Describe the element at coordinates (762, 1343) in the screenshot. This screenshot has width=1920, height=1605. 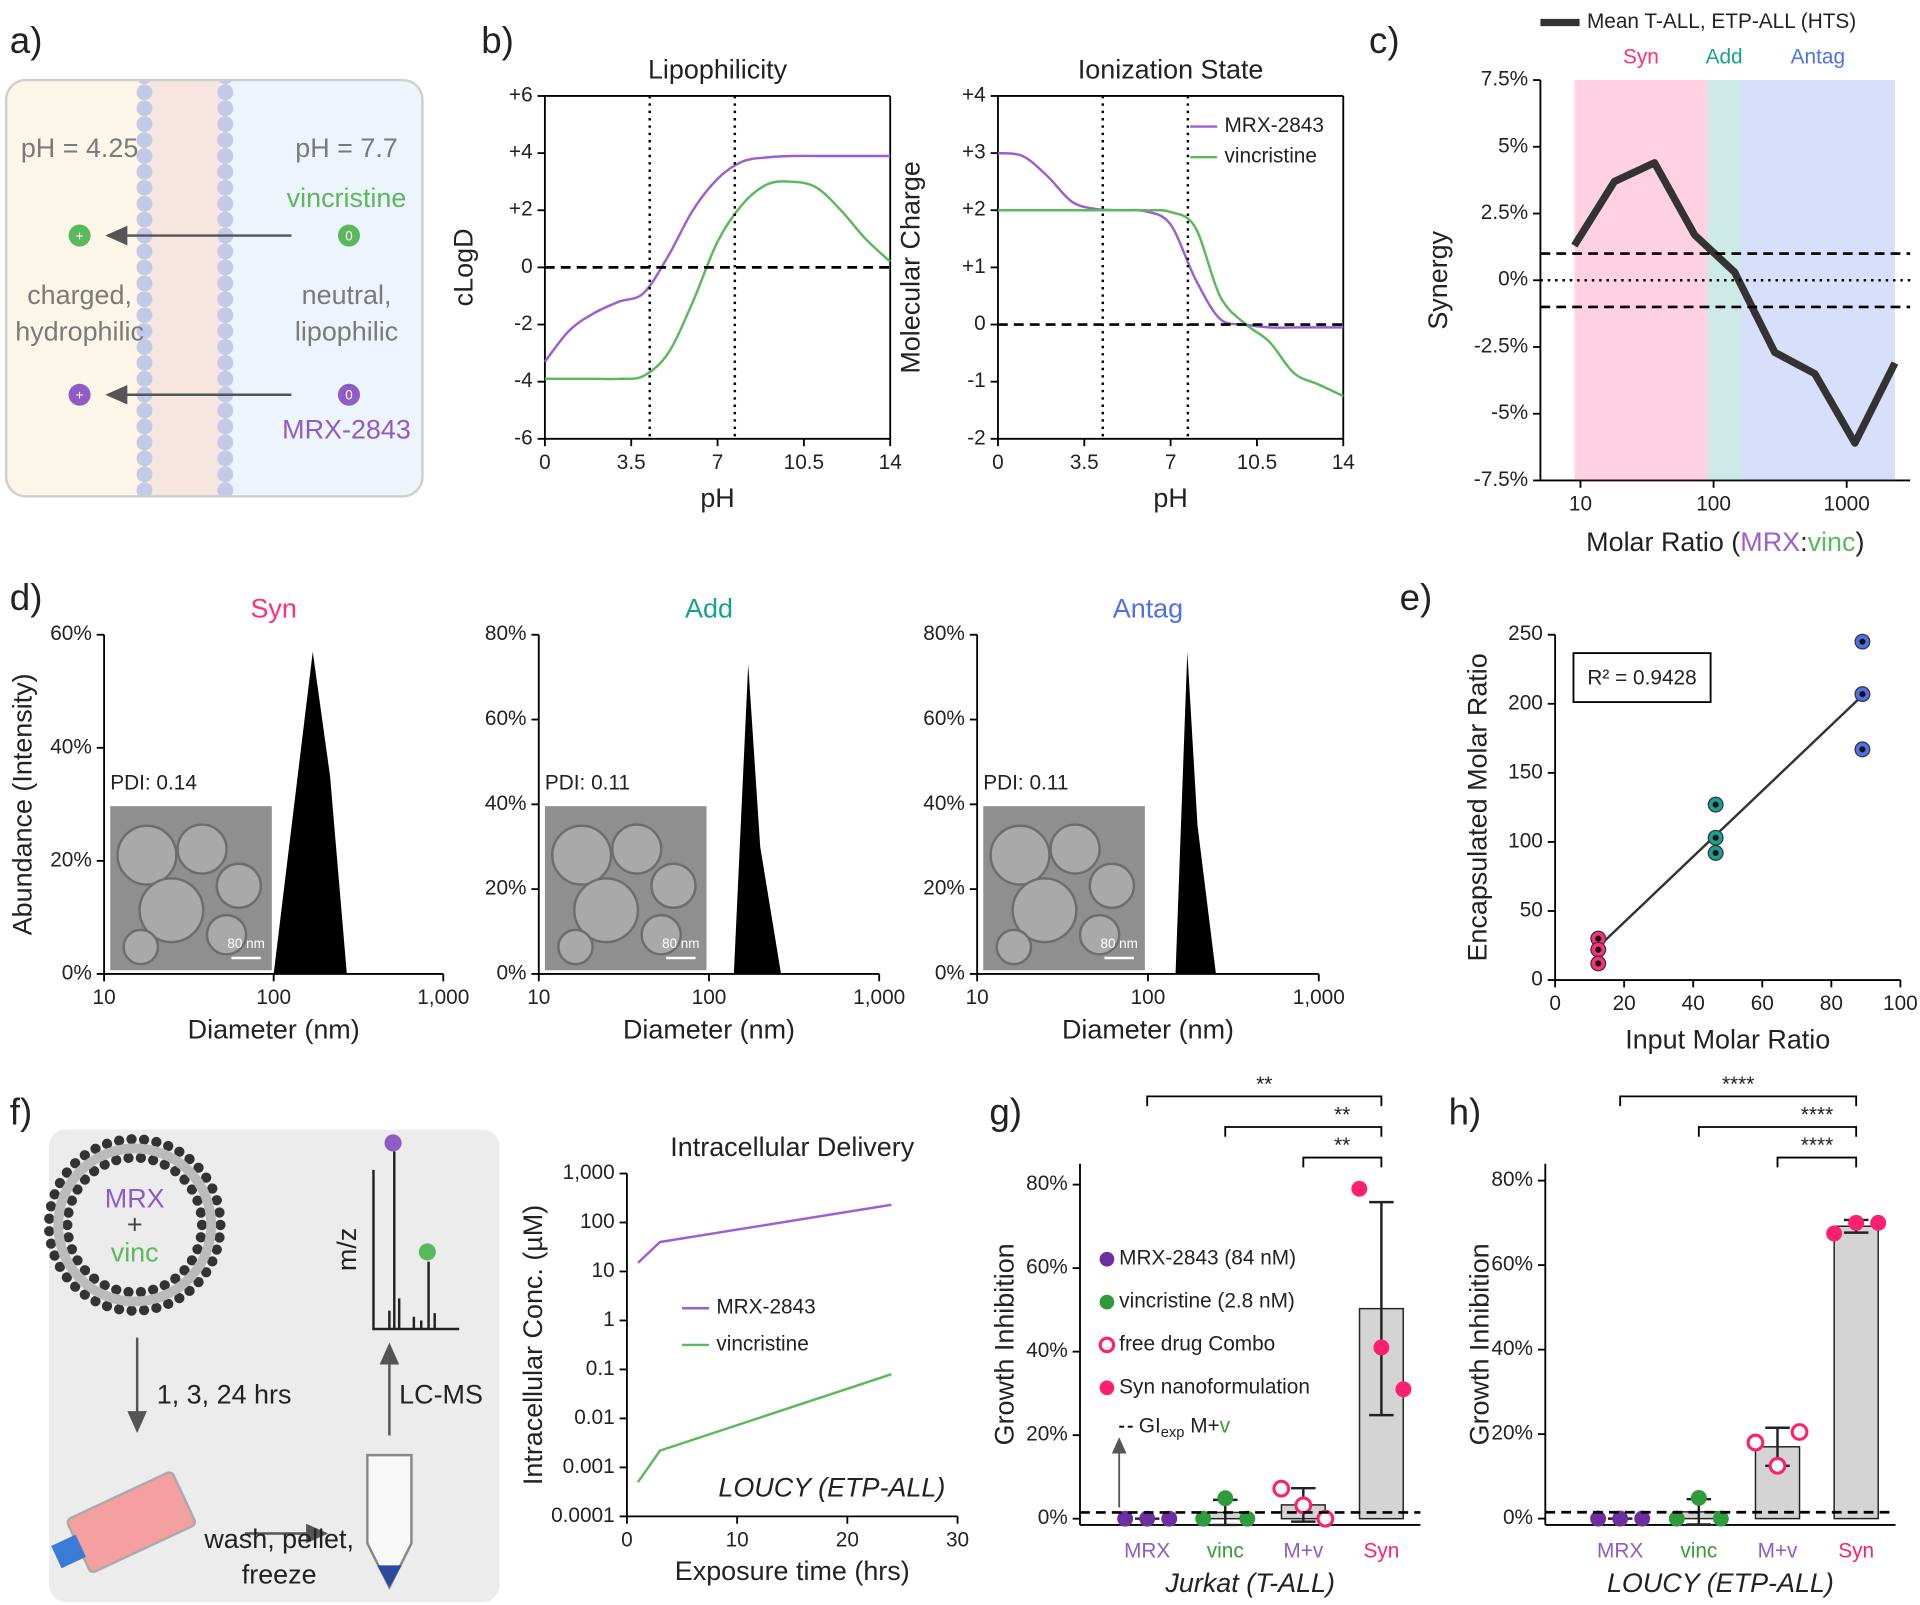
I see `legend-label: vincristine` at that location.